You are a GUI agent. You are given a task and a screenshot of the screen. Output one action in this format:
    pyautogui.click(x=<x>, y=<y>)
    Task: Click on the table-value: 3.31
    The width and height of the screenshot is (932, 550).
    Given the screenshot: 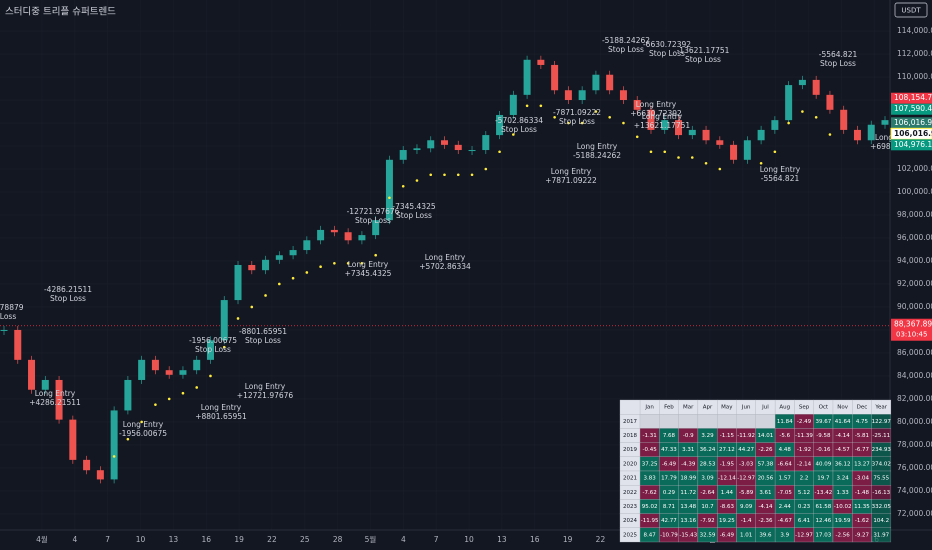 What is the action you would take?
    pyautogui.click(x=688, y=450)
    